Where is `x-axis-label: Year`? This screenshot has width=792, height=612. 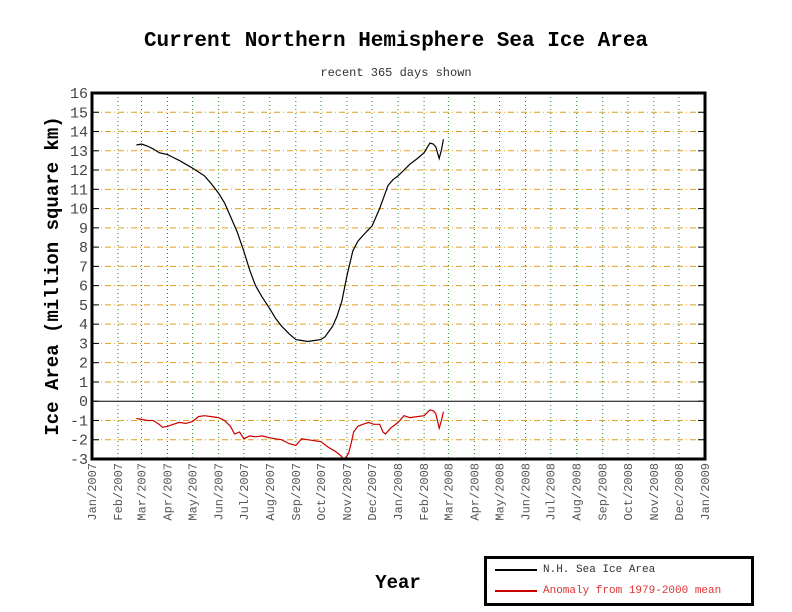
x-axis-label: Year is located at coordinates (398, 583).